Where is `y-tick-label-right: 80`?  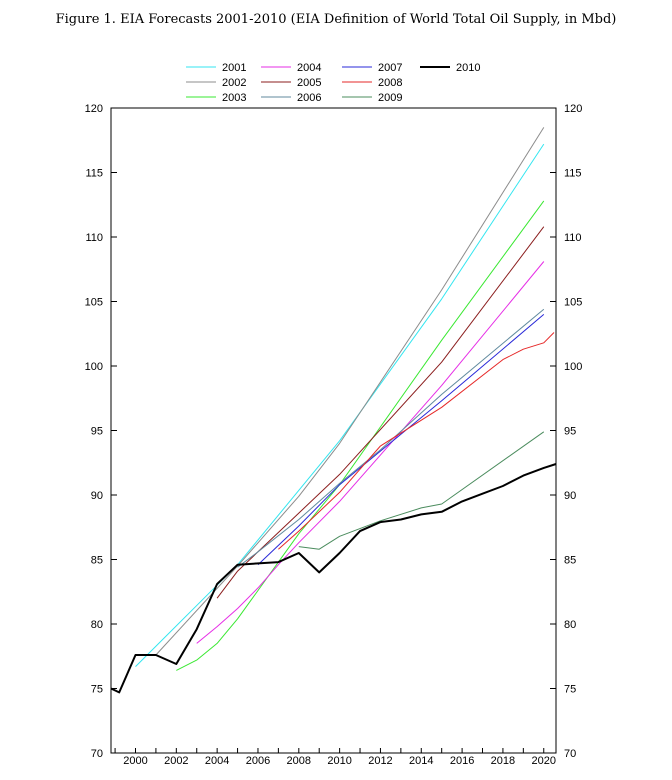
y-tick-label-right: 80 is located at coordinates (570, 625).